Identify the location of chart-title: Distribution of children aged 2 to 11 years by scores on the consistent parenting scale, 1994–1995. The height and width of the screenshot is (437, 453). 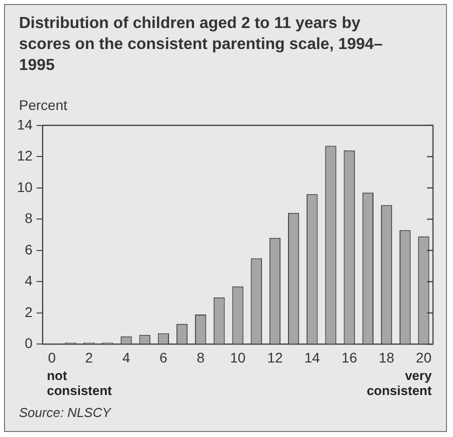
(201, 45).